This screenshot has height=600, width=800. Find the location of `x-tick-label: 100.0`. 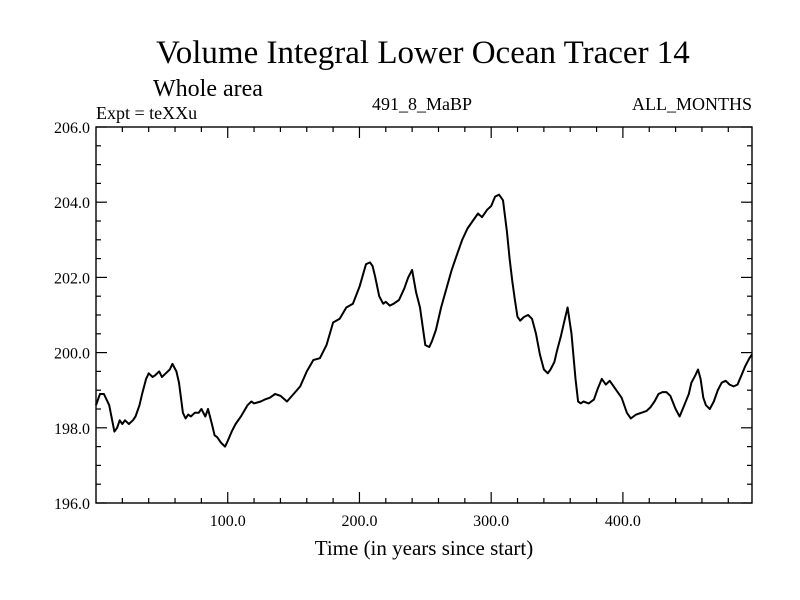

x-tick-label: 100.0 is located at coordinates (228, 521).